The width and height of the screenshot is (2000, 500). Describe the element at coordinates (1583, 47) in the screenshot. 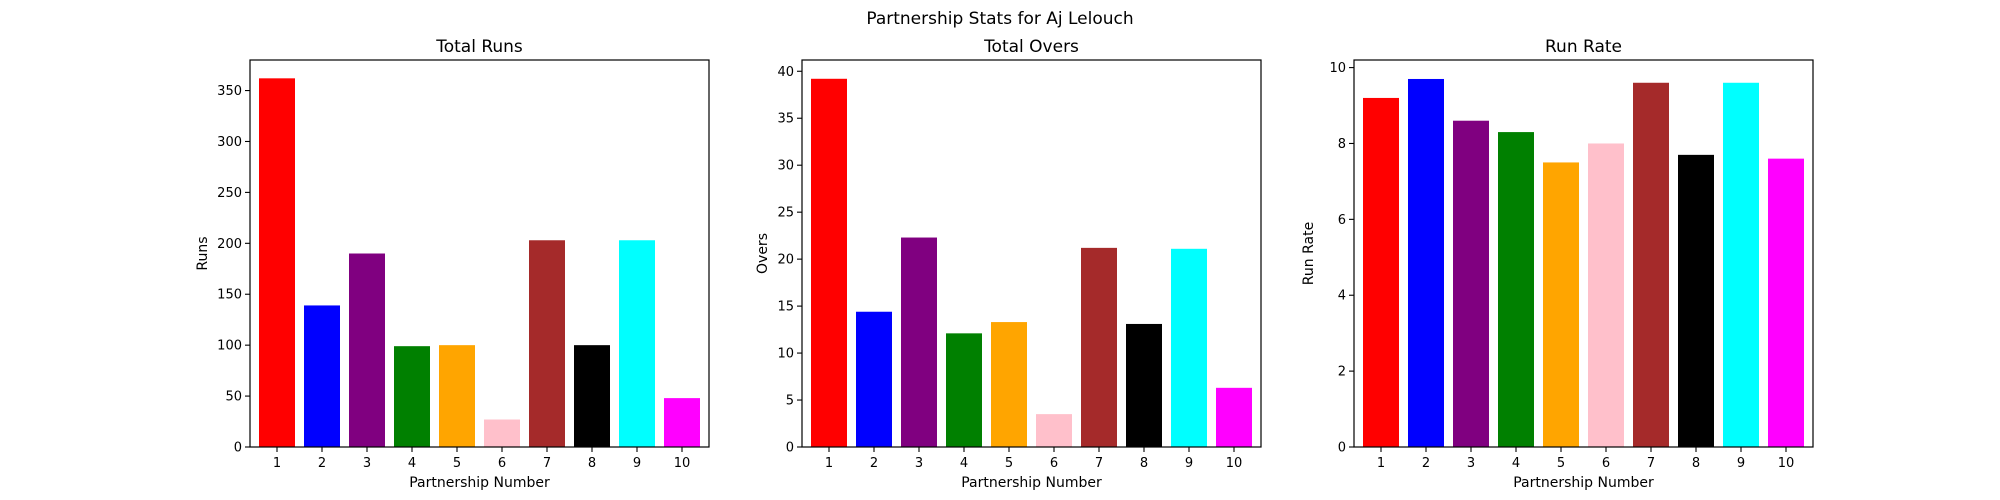

I see `panel-title: Run Rate` at that location.